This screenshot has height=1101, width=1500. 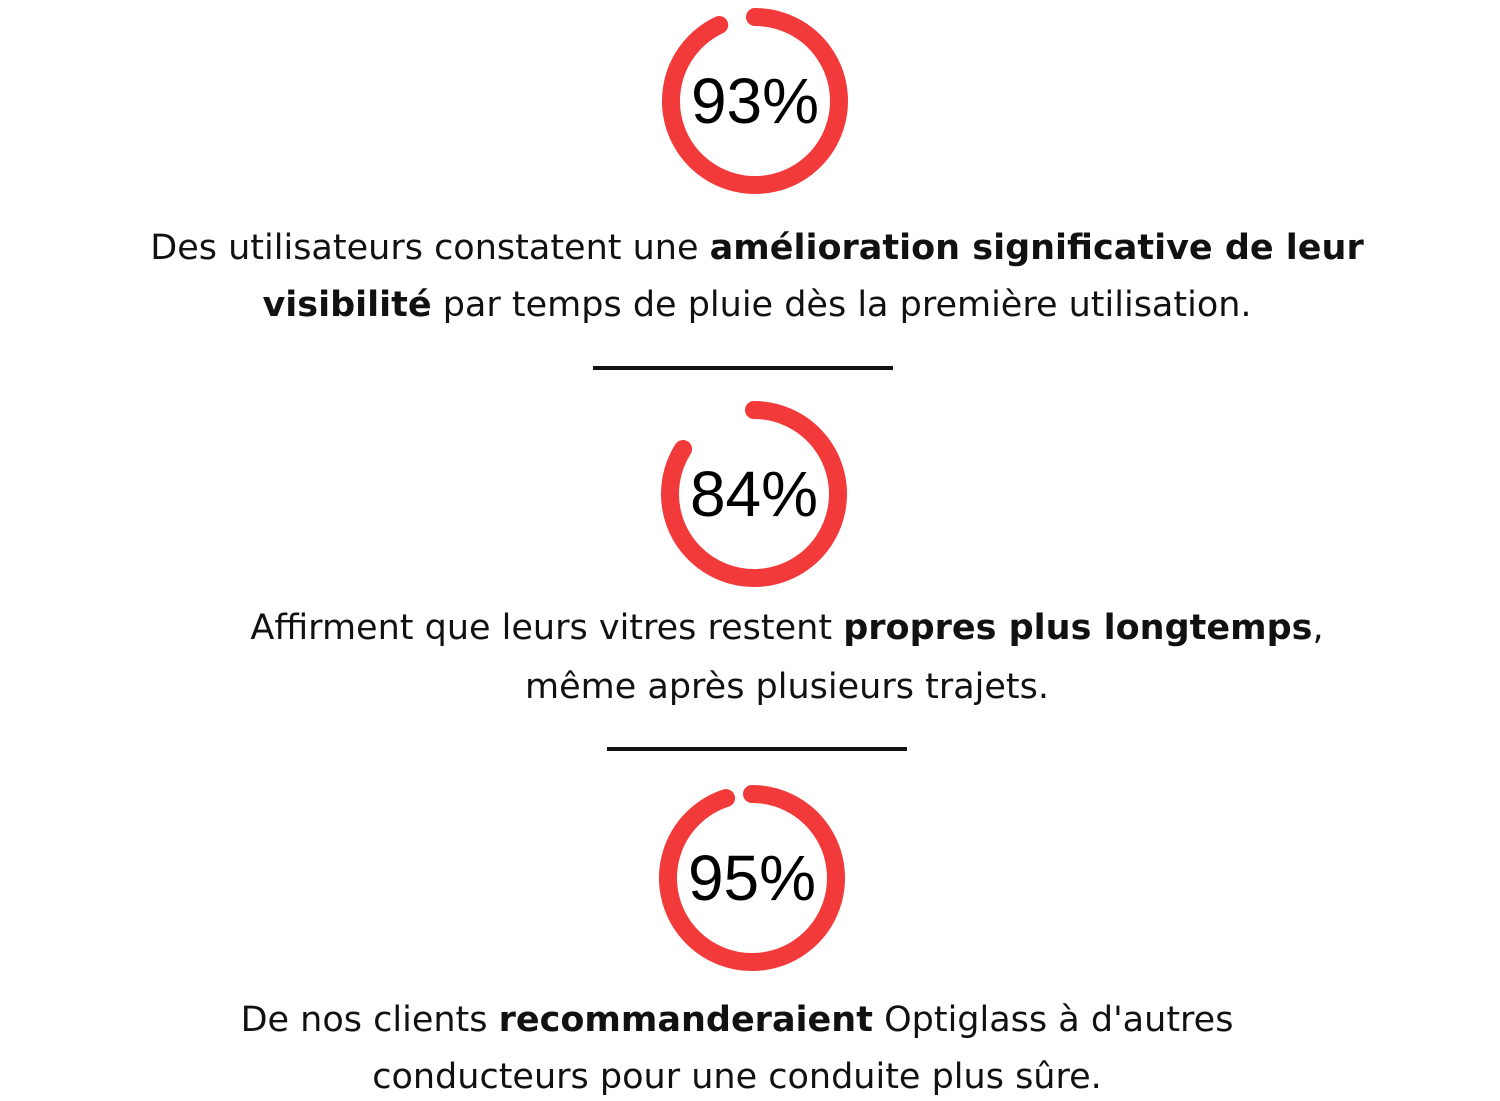 I want to click on bold-text: propres plus longtemps, so click(x=1078, y=628).